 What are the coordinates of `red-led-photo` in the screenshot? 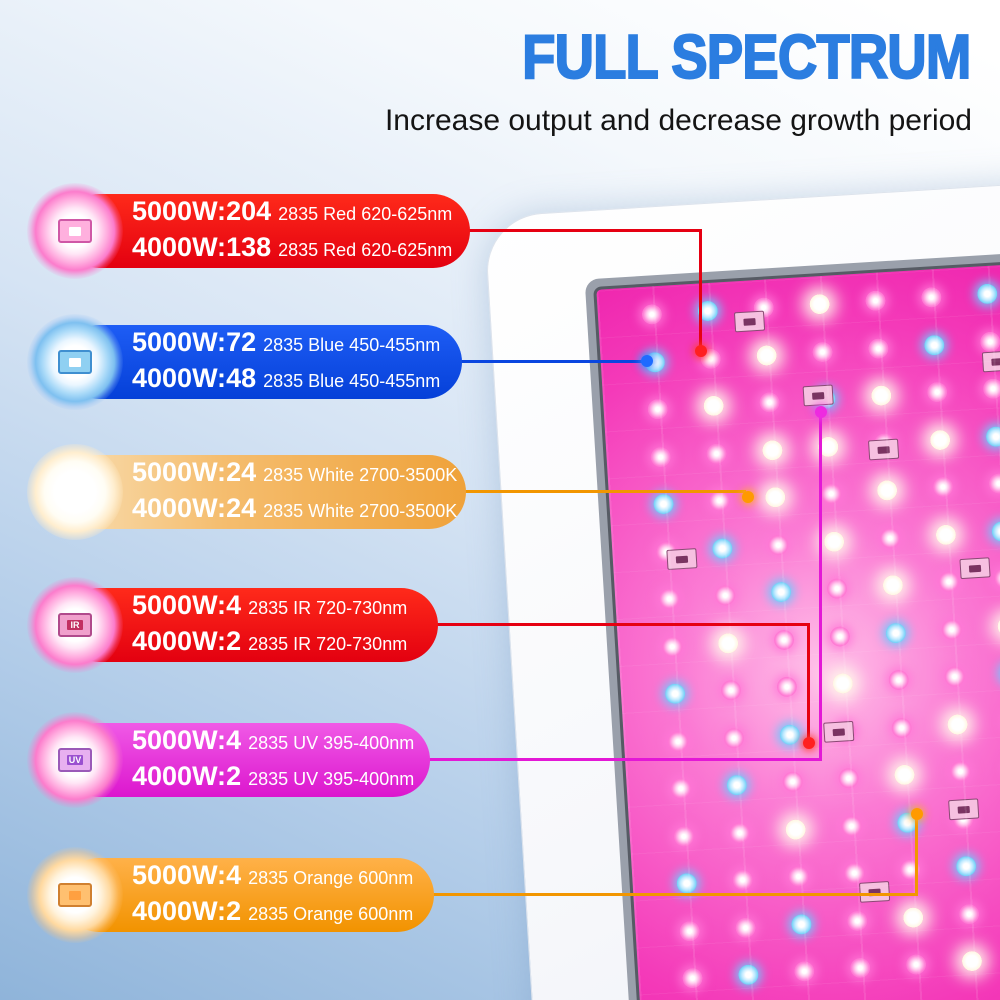 It's located at (75, 231).